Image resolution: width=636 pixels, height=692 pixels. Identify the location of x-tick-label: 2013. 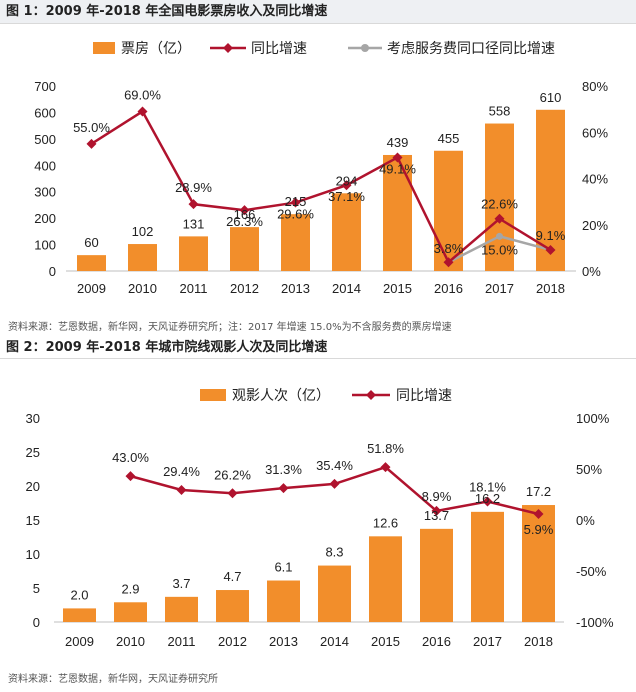
(295, 288).